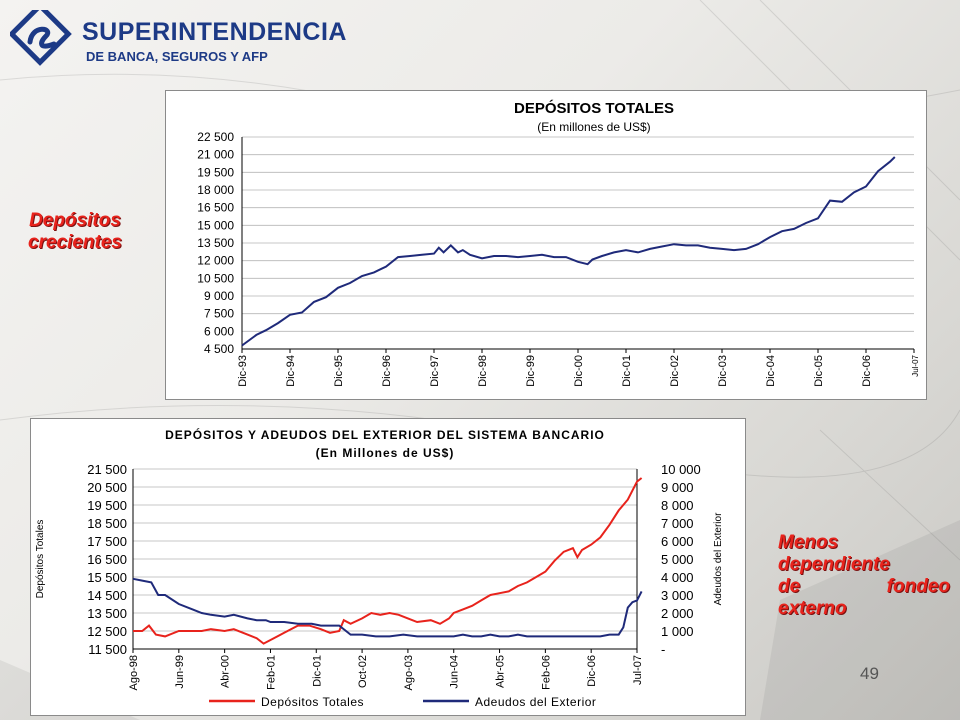  I want to click on label-line: dependiente, so click(834, 564).